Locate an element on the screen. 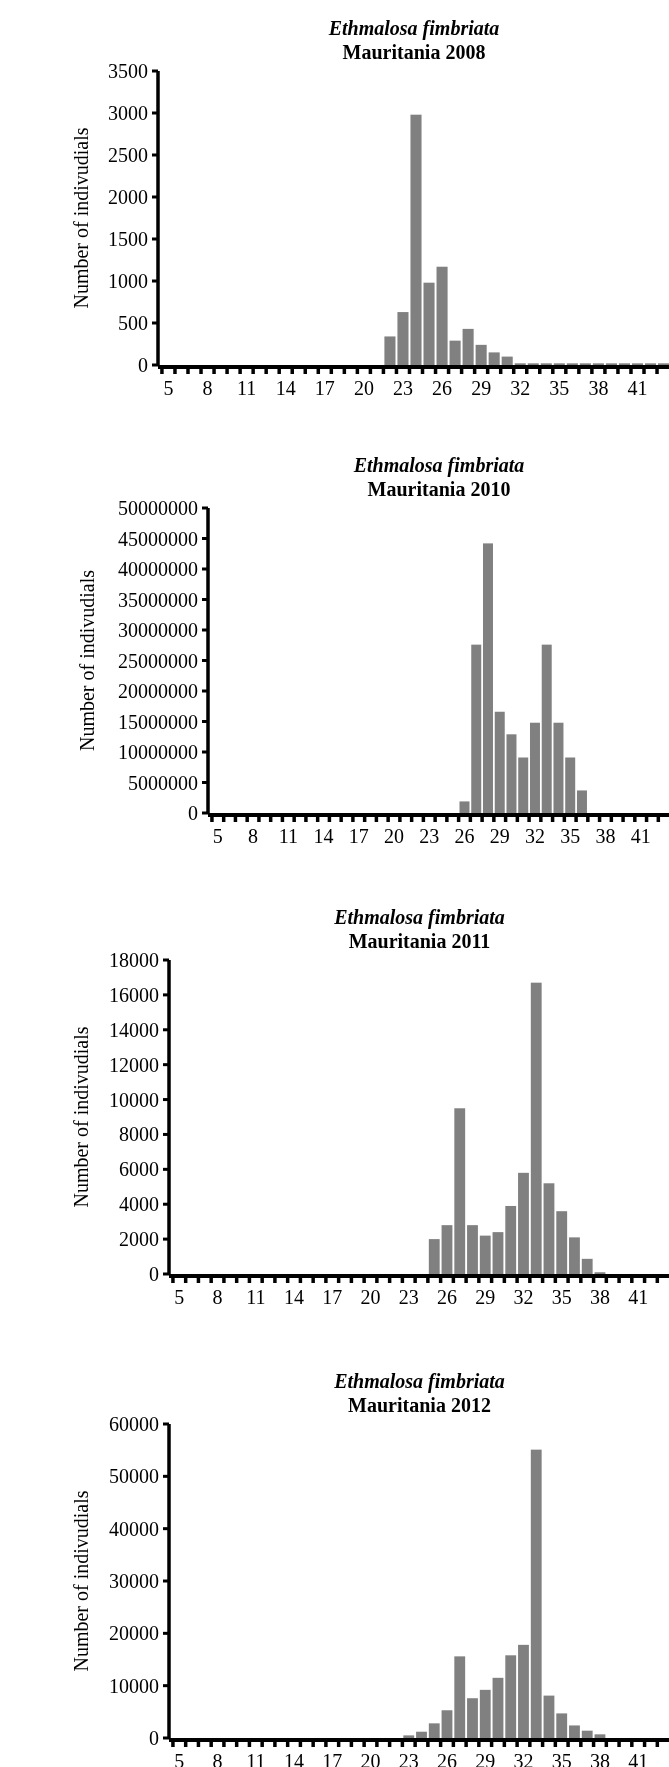 The width and height of the screenshot is (669, 1767). y-tick-label: 1500 is located at coordinates (128, 239).